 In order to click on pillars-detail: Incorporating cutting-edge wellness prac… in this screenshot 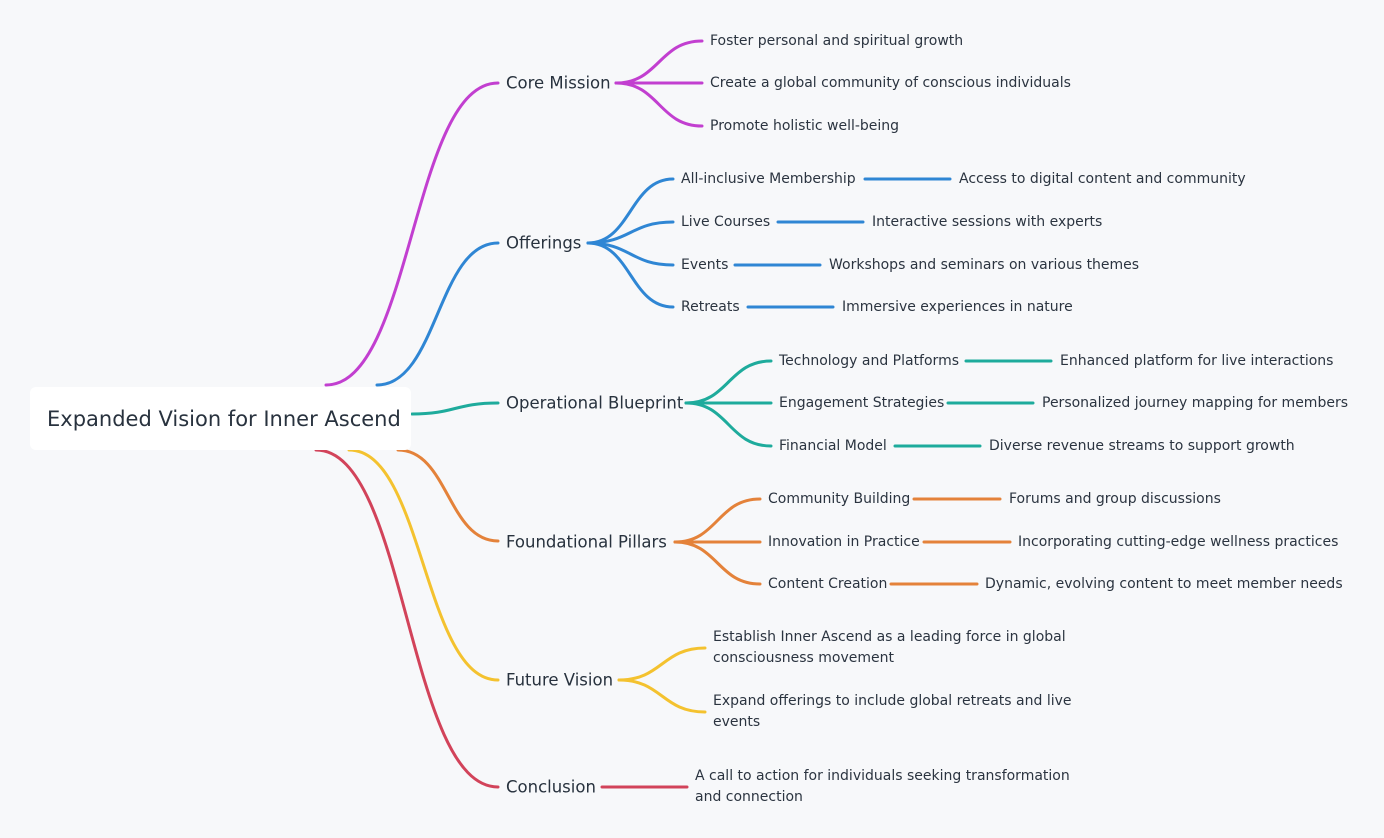, I will do `click(1178, 542)`.